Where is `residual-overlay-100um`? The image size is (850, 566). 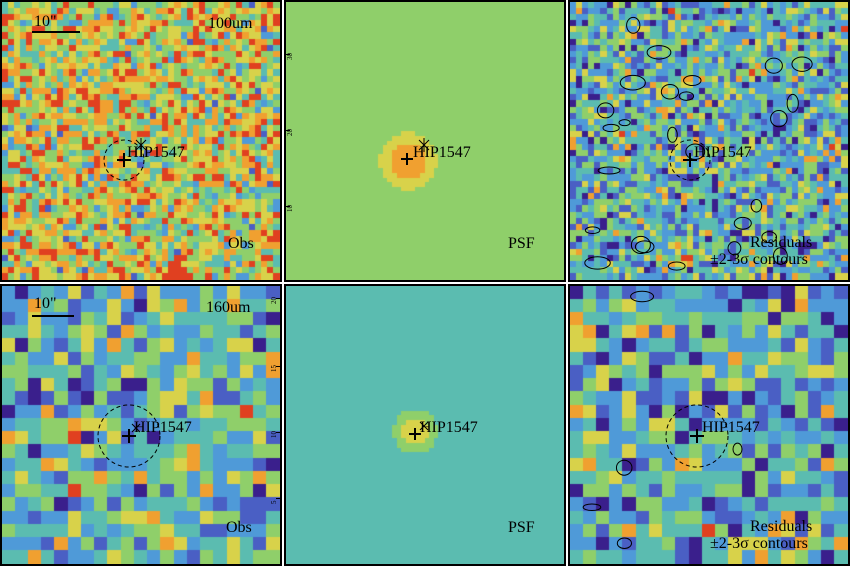 residual-overlay-100um is located at coordinates (698, 143).